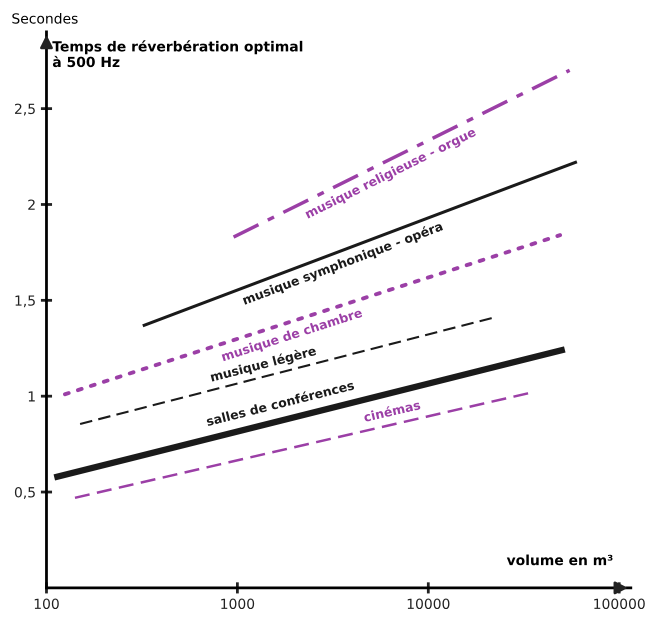  What do you see at coordinates (237, 604) in the screenshot?
I see `x-tick-label: 1000` at bounding box center [237, 604].